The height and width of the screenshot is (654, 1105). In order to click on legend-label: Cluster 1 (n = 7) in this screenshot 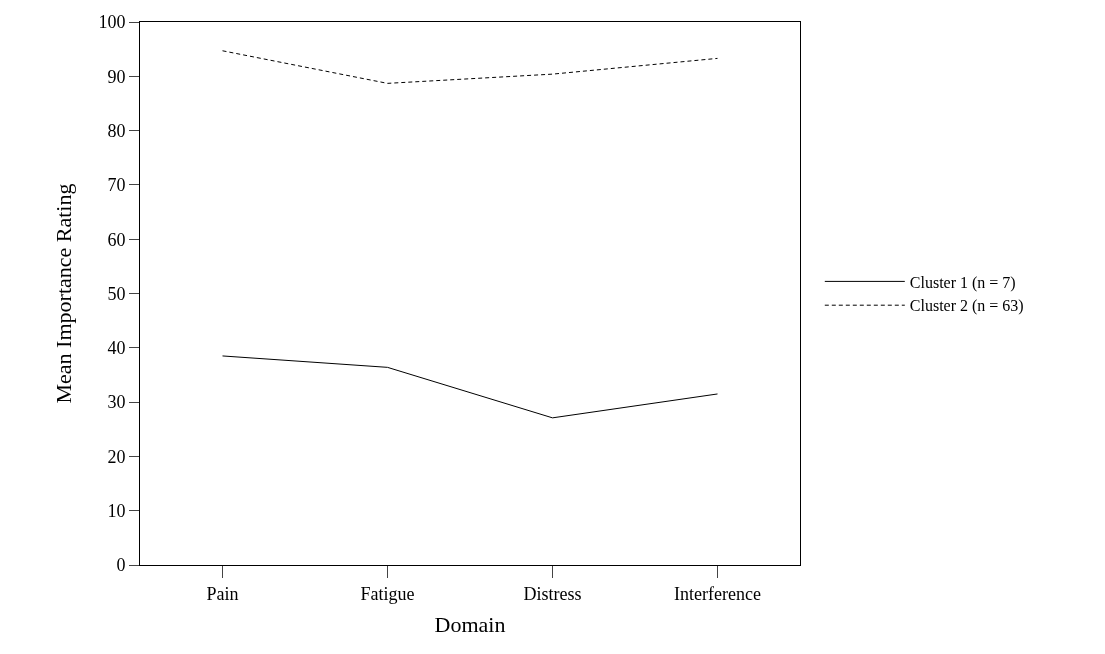, I will do `click(962, 282)`.